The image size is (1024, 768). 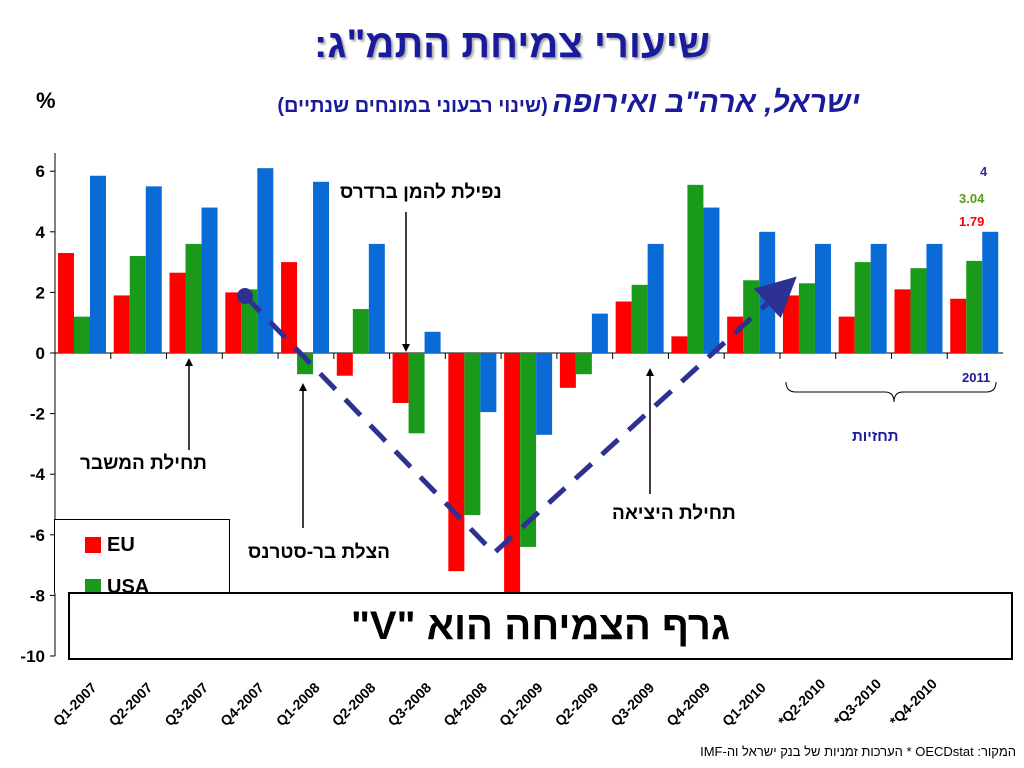 I want to click on legend-item-usa: USA, so click(x=117, y=584).